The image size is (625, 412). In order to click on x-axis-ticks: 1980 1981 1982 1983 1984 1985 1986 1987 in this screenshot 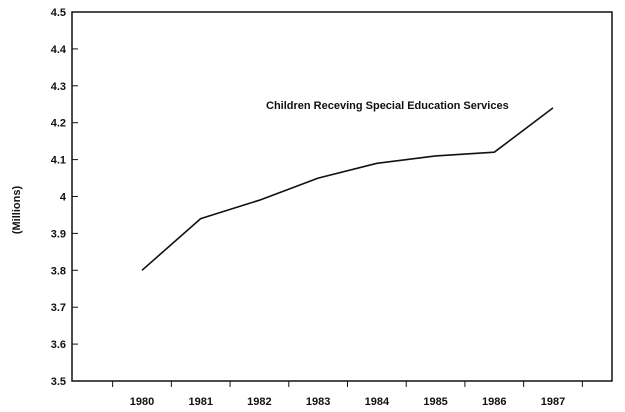, I will do `click(347, 394)`.